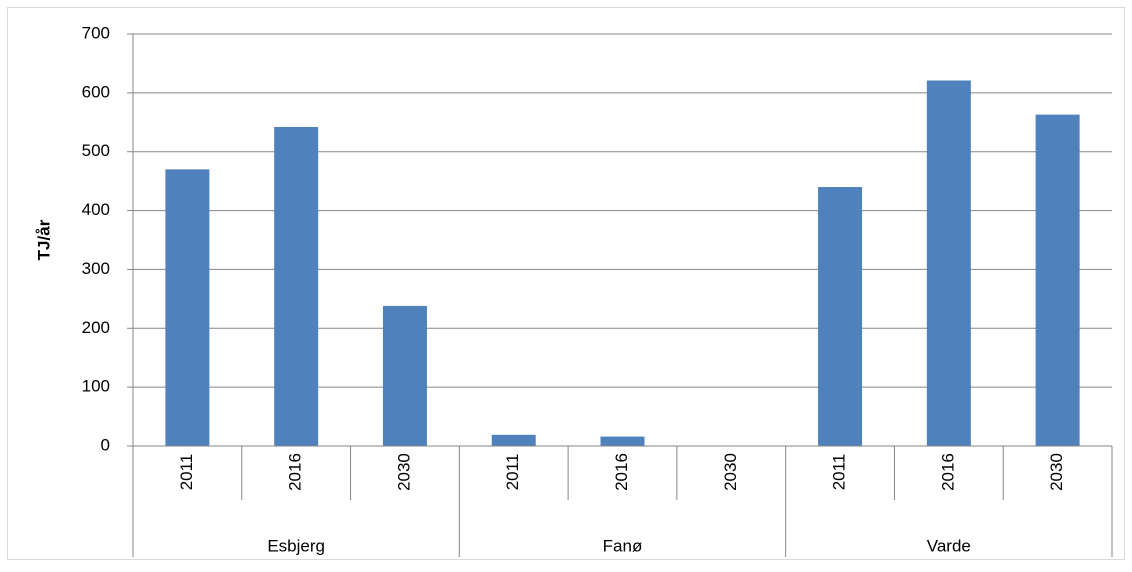 The width and height of the screenshot is (1132, 572). Describe the element at coordinates (96, 150) in the screenshot. I see `y-tick-label: 500` at that location.